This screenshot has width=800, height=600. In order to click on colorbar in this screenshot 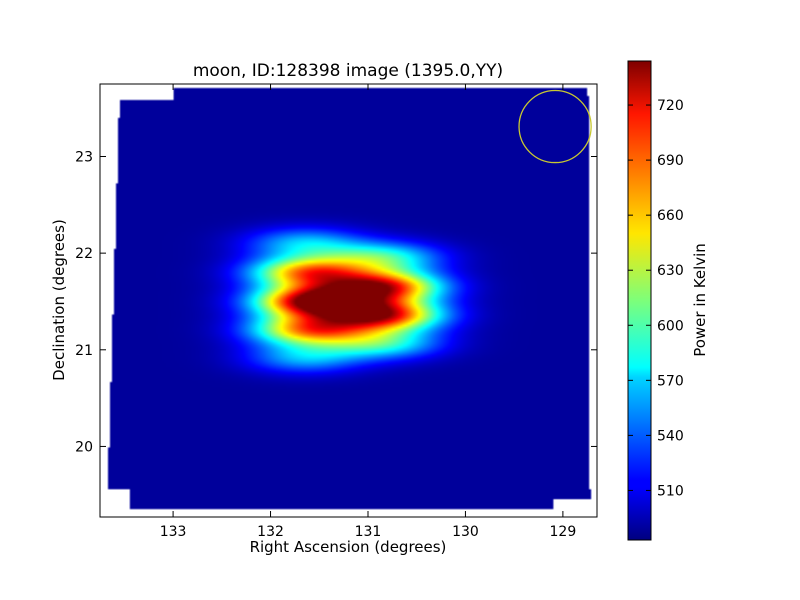, I will do `click(639, 300)`.